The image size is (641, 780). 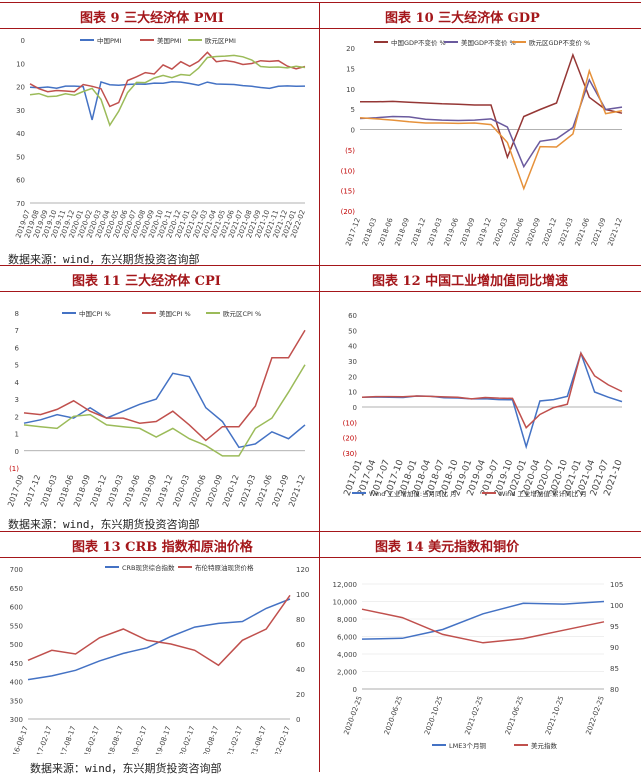 I want to click on x-tick-label: 2020-03, so click(x=501, y=232).